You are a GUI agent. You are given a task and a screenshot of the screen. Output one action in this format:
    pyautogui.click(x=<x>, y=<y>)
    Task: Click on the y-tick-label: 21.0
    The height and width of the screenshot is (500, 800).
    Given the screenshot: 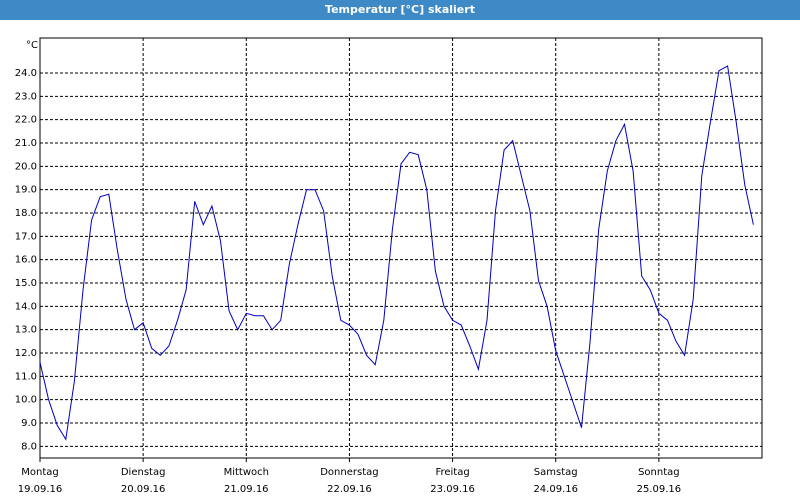 What is the action you would take?
    pyautogui.click(x=26, y=143)
    